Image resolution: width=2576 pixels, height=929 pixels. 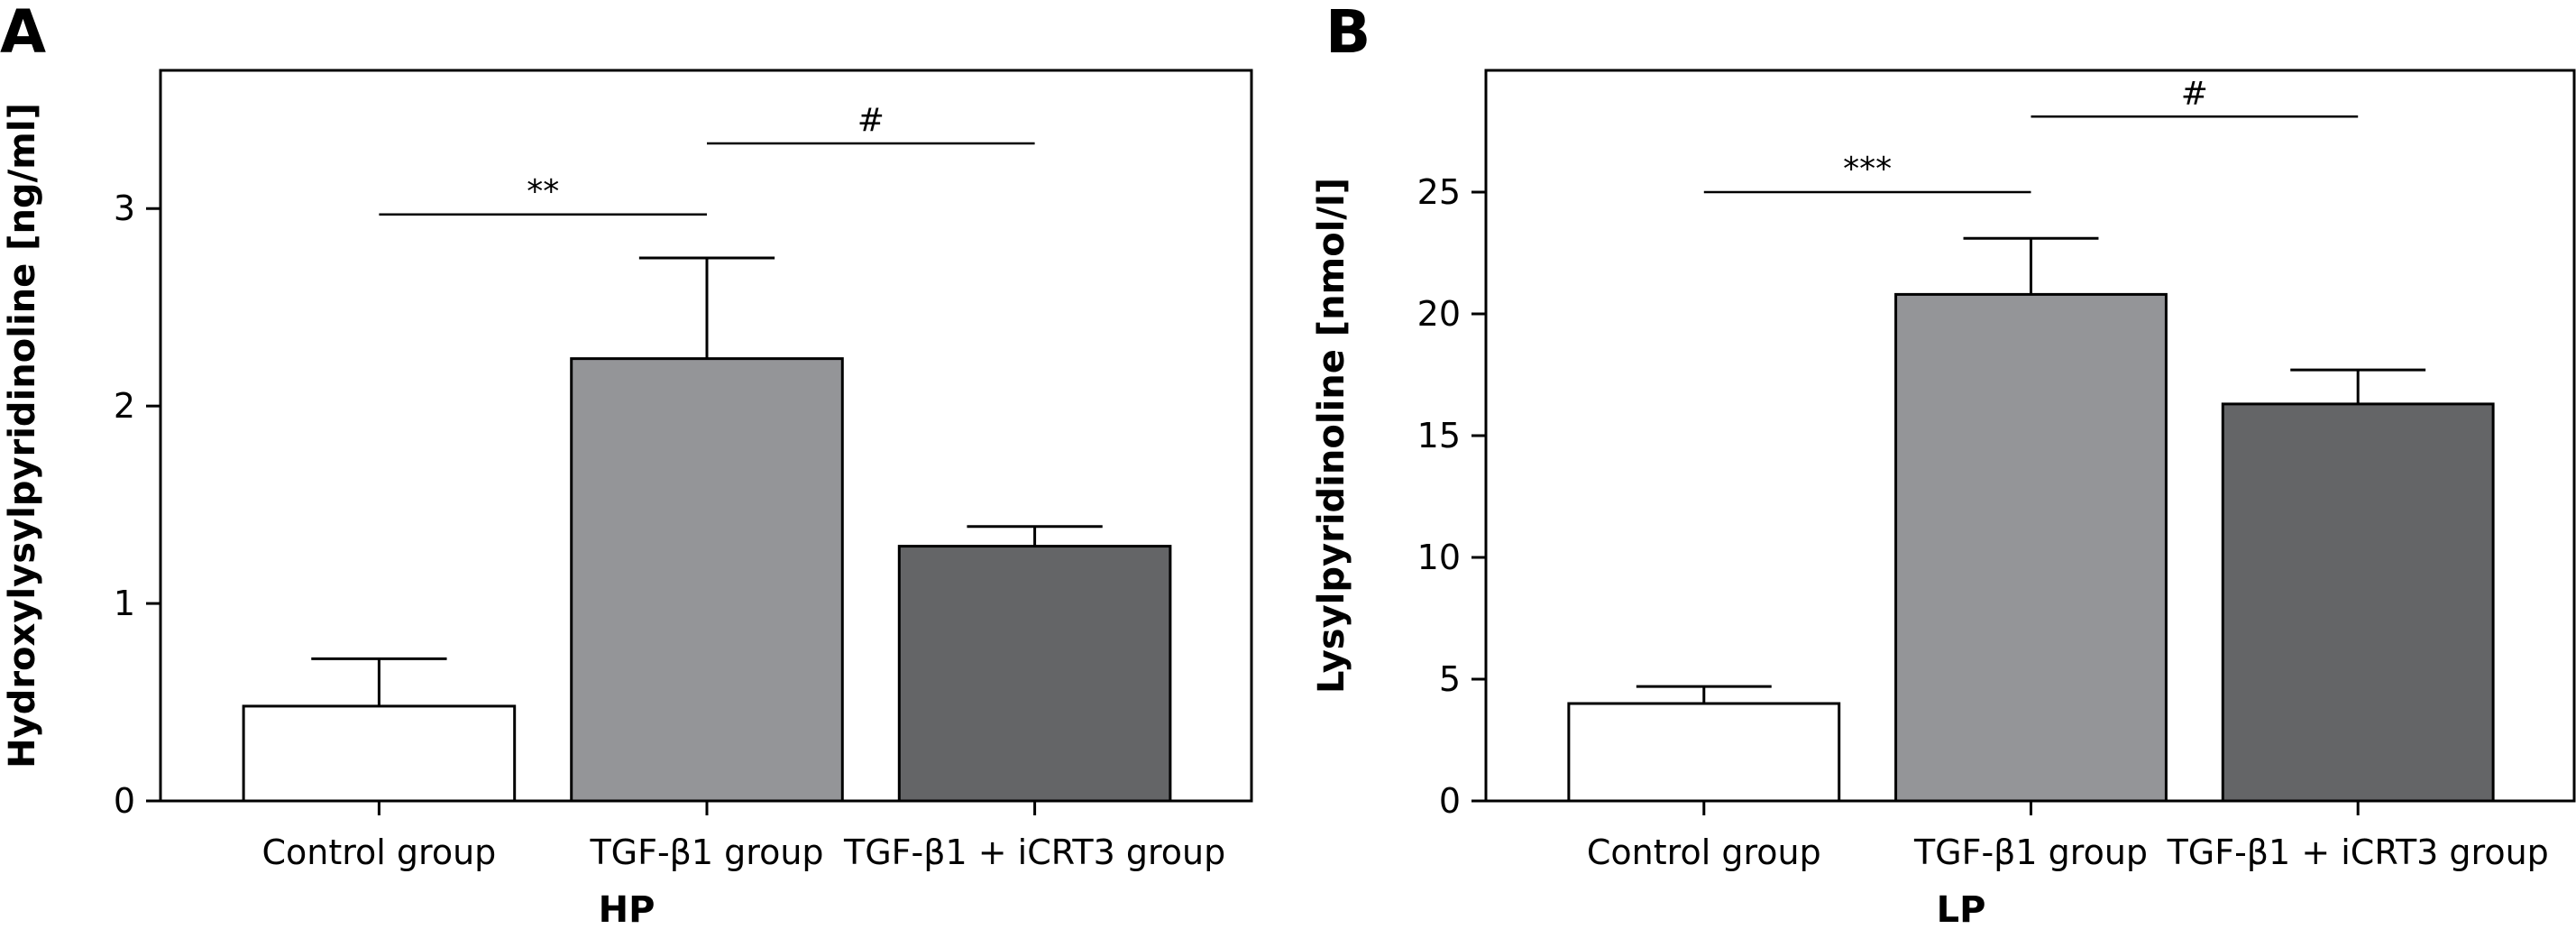 What do you see at coordinates (1348, 33) in the screenshot?
I see `panel-letter-b: B` at bounding box center [1348, 33].